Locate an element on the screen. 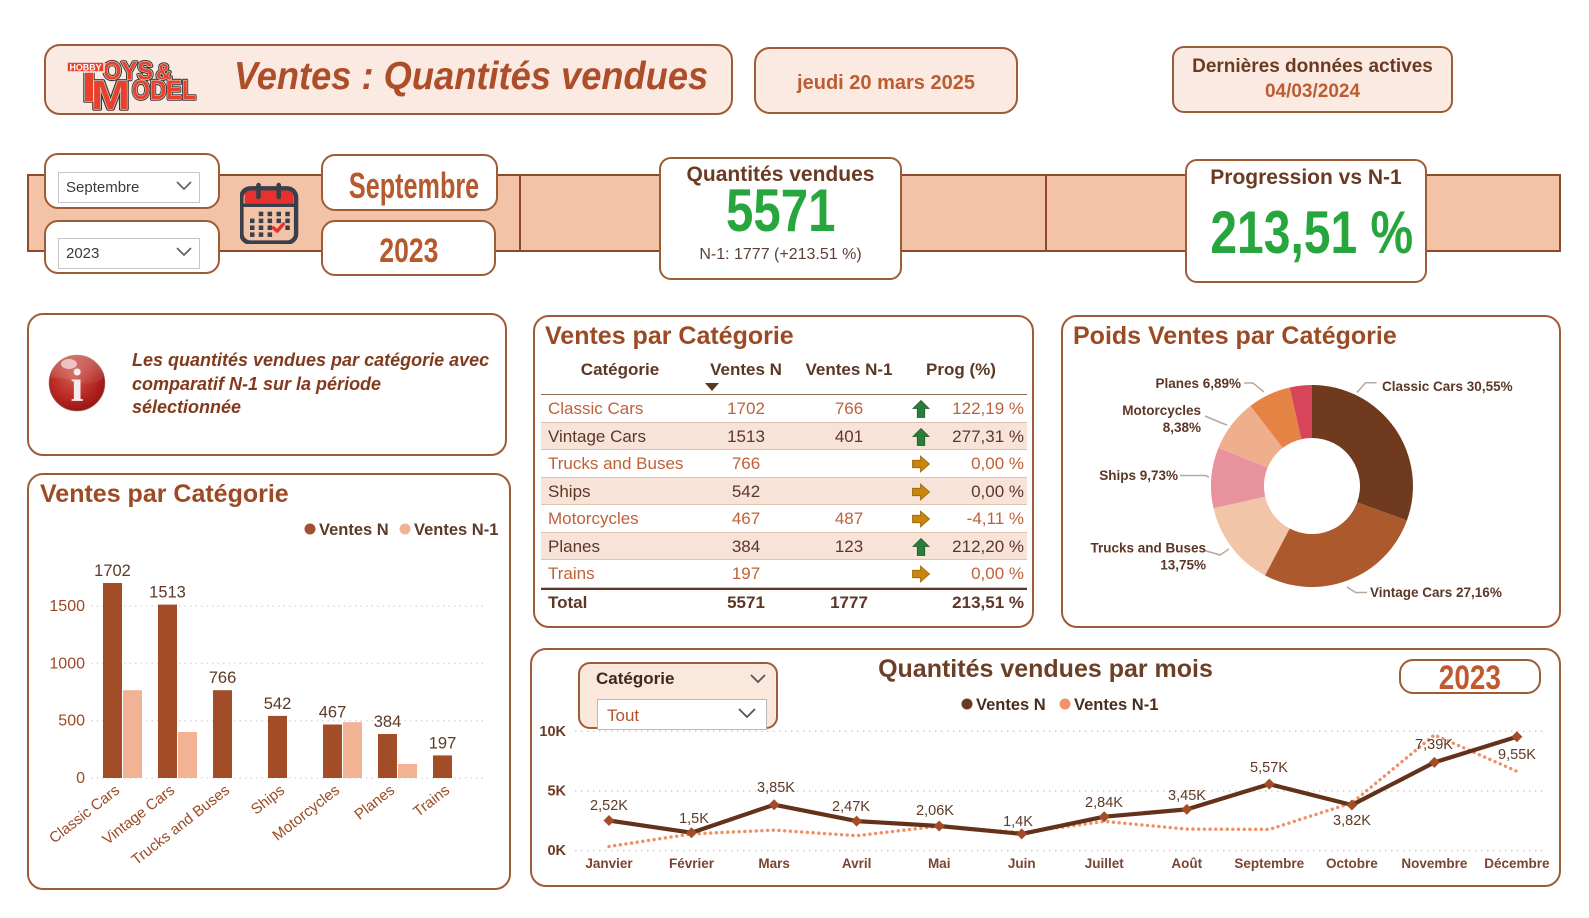 Image resolution: width=1589 pixels, height=918 pixels. svg-text: 500 is located at coordinates (71, 721).